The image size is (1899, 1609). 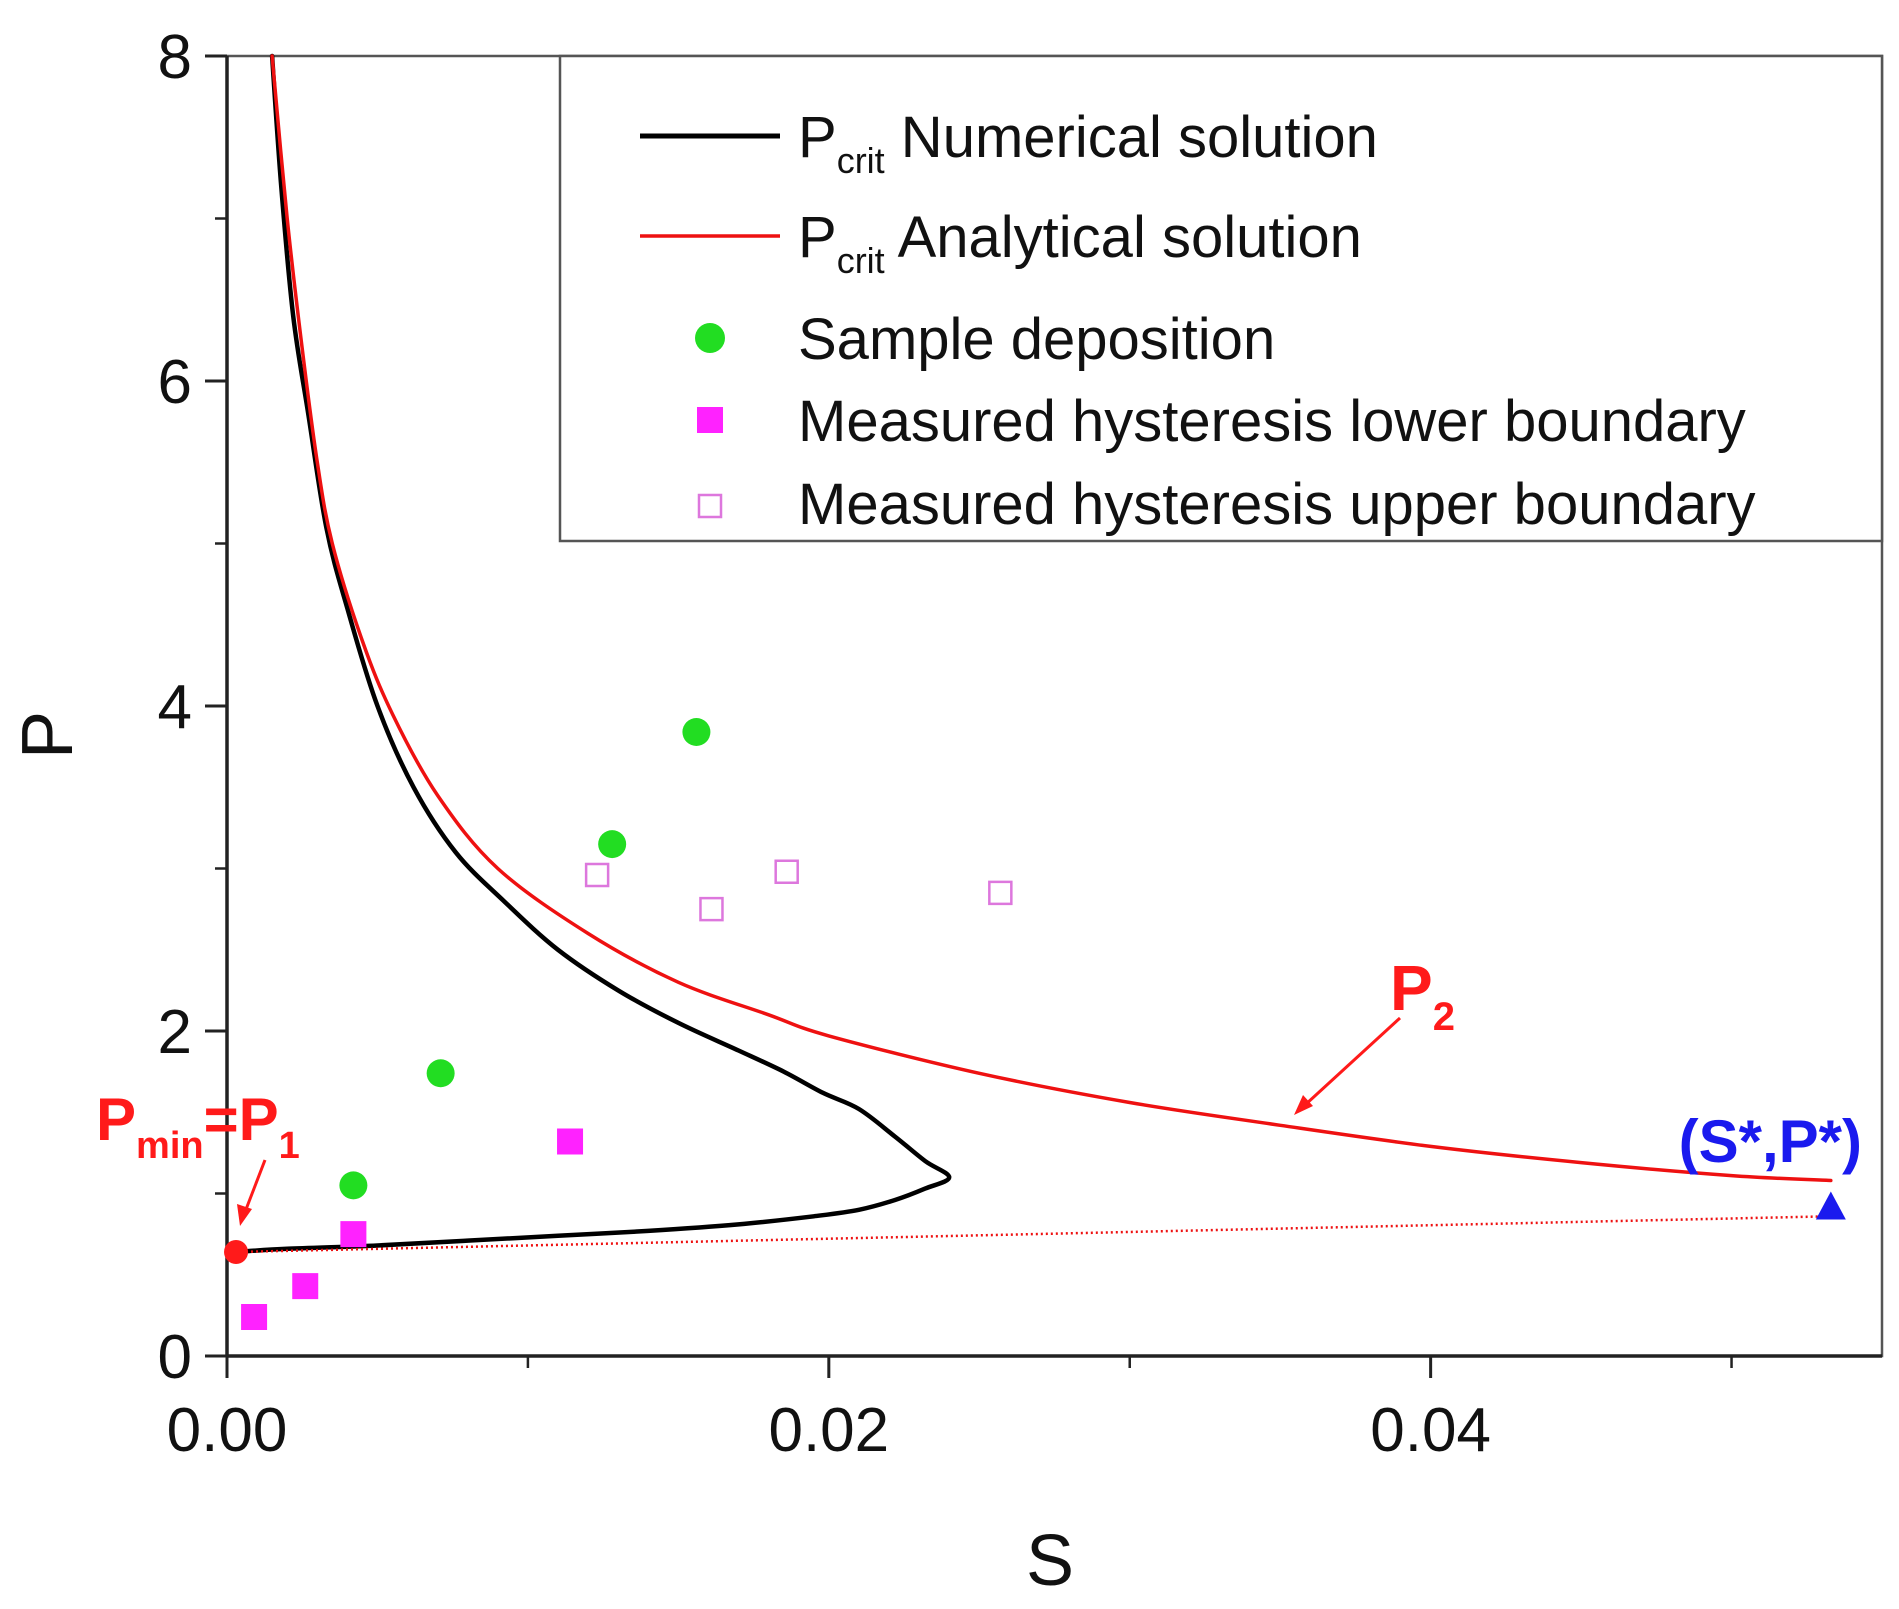 What do you see at coordinates (1036, 339) in the screenshot?
I see `legend-label-deposition: Sample deposition` at bounding box center [1036, 339].